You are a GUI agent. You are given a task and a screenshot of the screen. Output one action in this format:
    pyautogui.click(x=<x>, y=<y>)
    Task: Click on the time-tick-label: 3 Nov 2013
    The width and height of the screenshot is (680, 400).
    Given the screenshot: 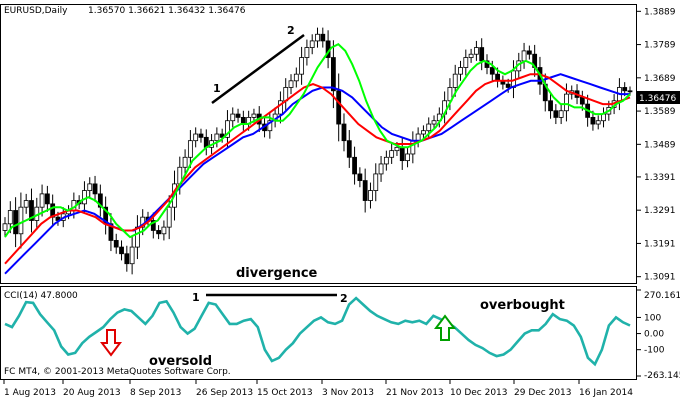 What is the action you would take?
    pyautogui.click(x=348, y=393)
    